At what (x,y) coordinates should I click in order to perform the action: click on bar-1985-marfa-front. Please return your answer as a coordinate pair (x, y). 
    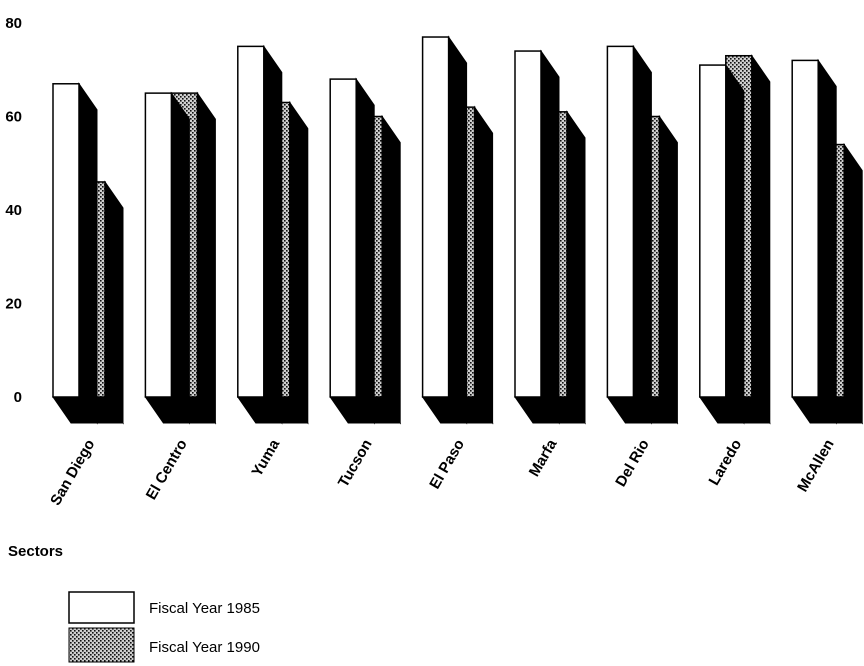
    Looking at the image, I should click on (528, 224).